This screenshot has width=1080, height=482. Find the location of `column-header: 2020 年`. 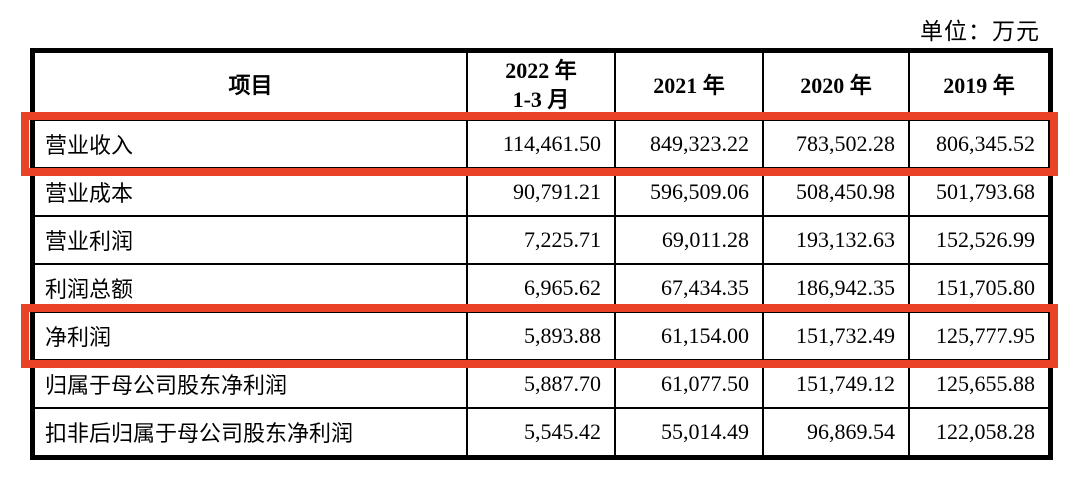

column-header: 2020 年 is located at coordinates (836, 86).